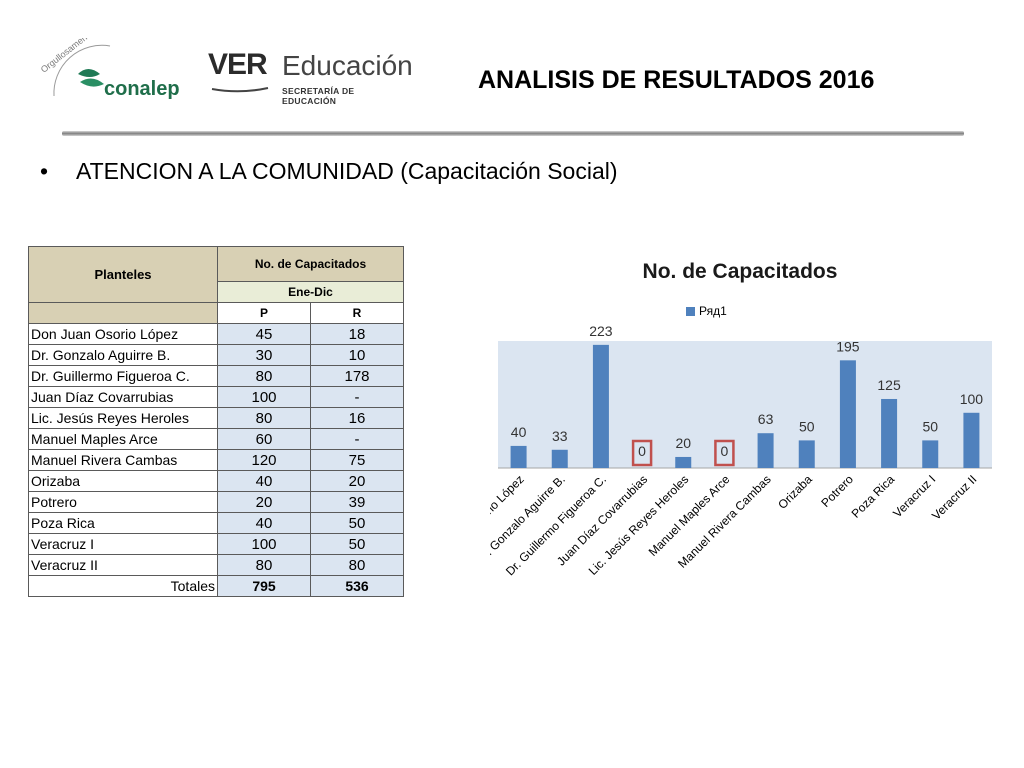 Image resolution: width=1024 pixels, height=768 pixels. I want to click on chart-title: No. de Capacitados, so click(740, 271).